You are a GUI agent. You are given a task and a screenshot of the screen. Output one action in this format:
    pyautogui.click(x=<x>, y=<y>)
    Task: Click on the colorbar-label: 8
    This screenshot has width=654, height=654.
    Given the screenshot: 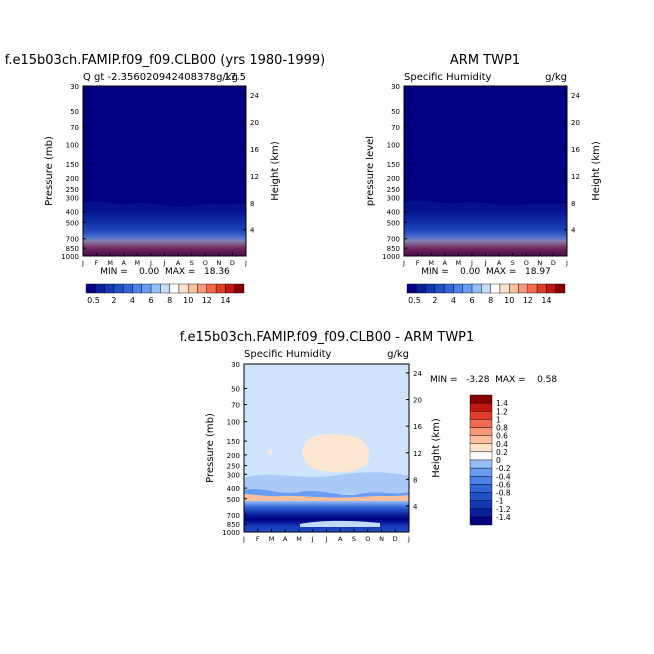 What is the action you would take?
    pyautogui.click(x=169, y=300)
    